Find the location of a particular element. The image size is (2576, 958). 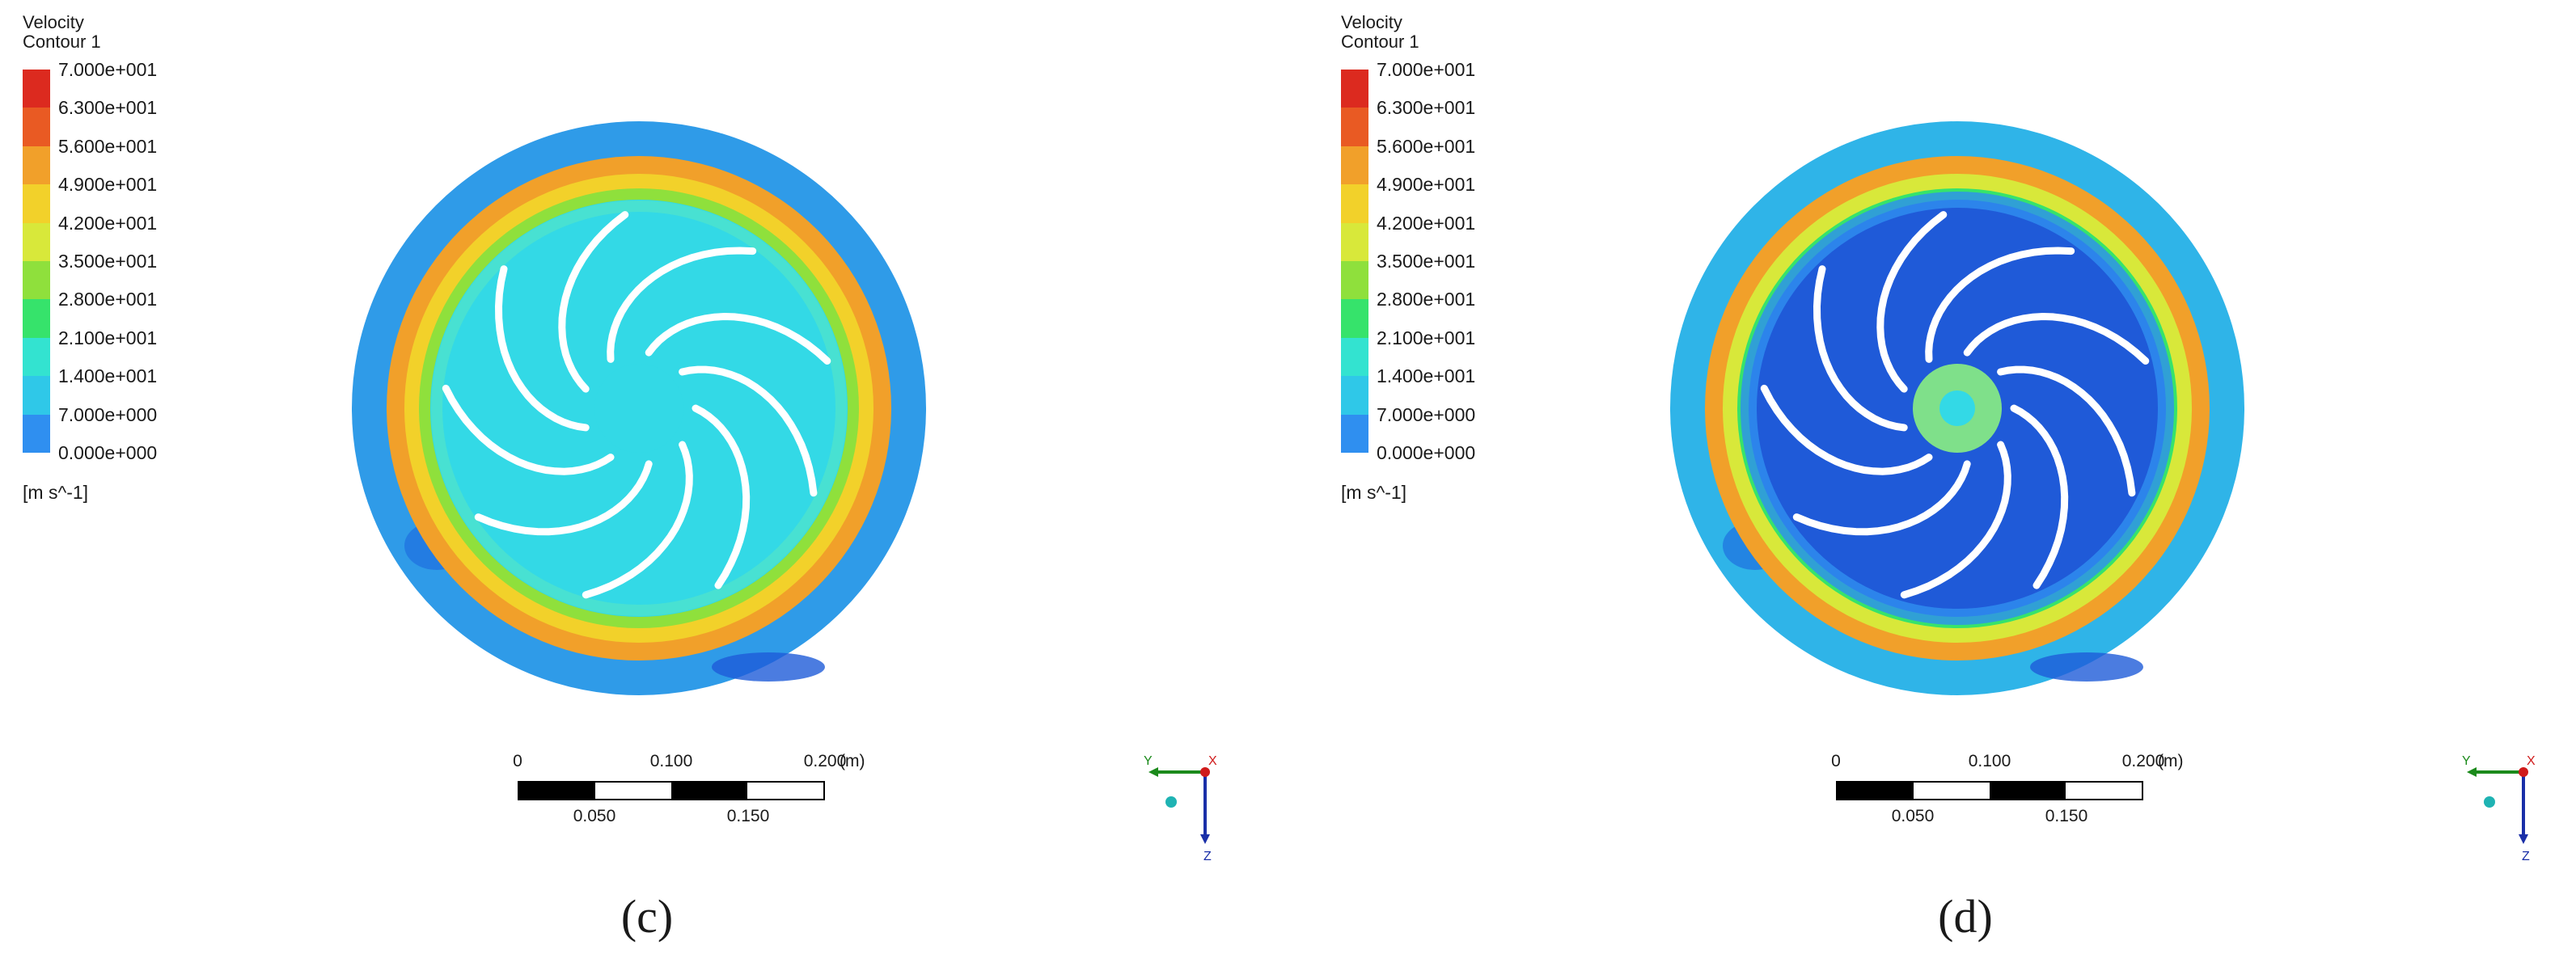

legend-tick-label: 4.900e+001 is located at coordinates (1426, 185).